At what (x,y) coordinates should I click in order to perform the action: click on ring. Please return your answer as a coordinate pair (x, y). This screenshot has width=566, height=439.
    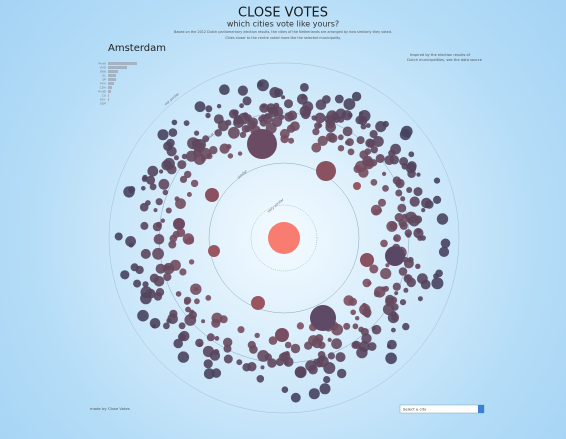
    Looking at the image, I should click on (284, 238).